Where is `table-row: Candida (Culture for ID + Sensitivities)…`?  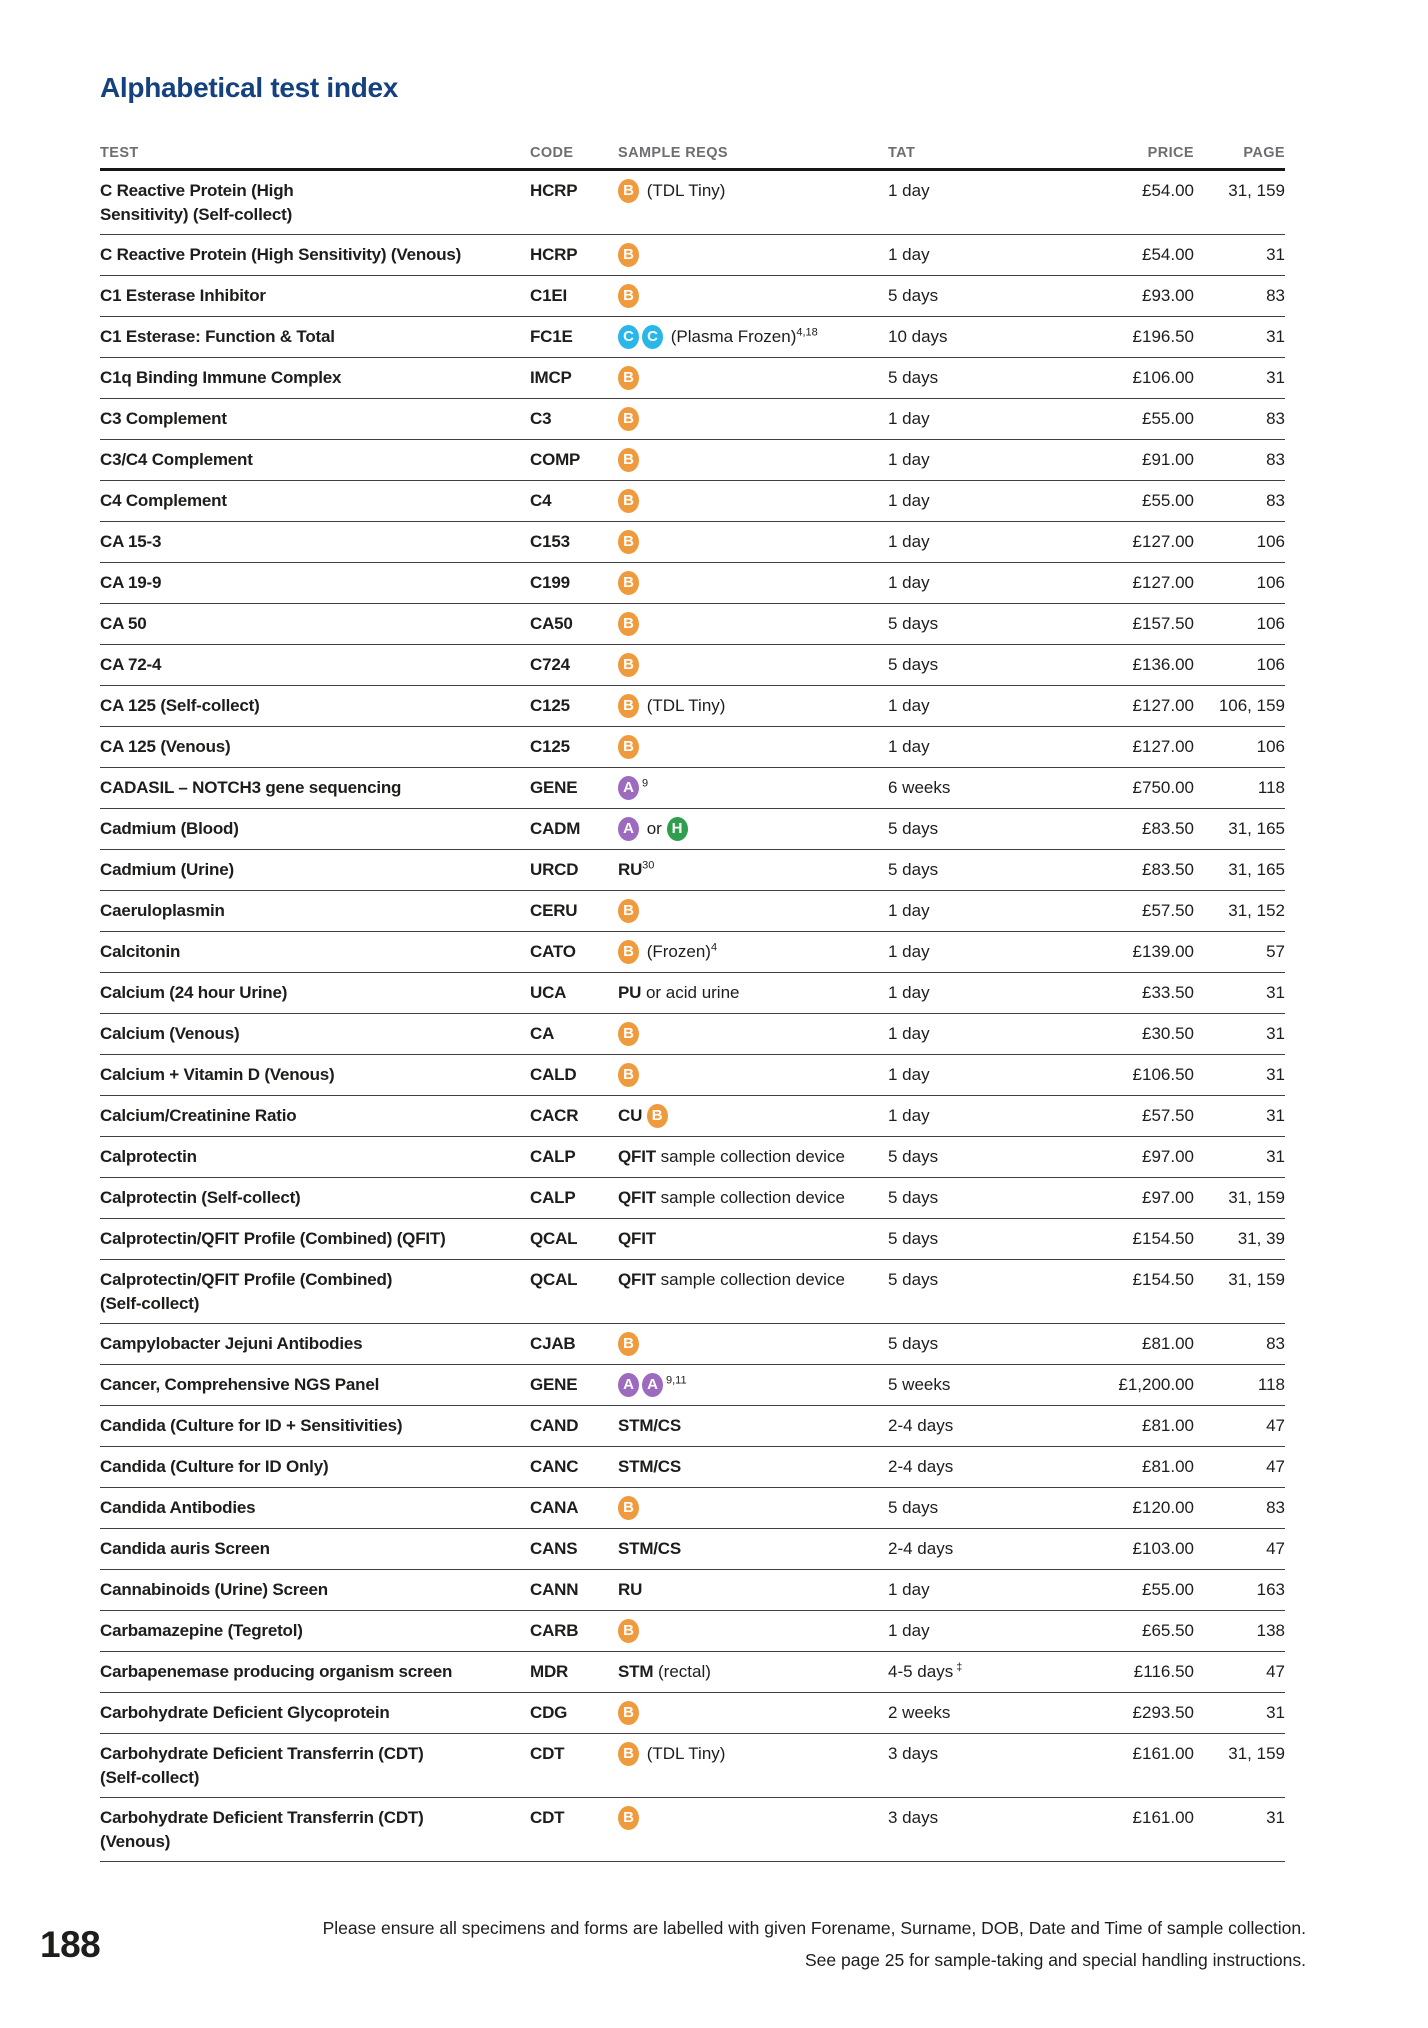
table-row: Candida (Culture for ID + Sensitivities)… is located at coordinates (692, 1426).